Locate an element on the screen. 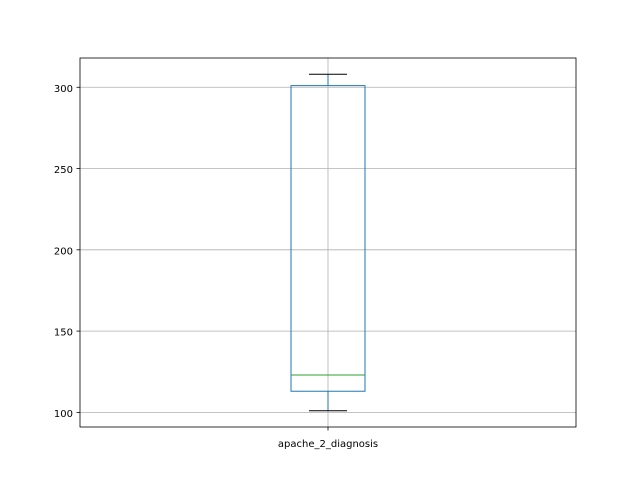  y-tick-label: 150 is located at coordinates (63, 333).